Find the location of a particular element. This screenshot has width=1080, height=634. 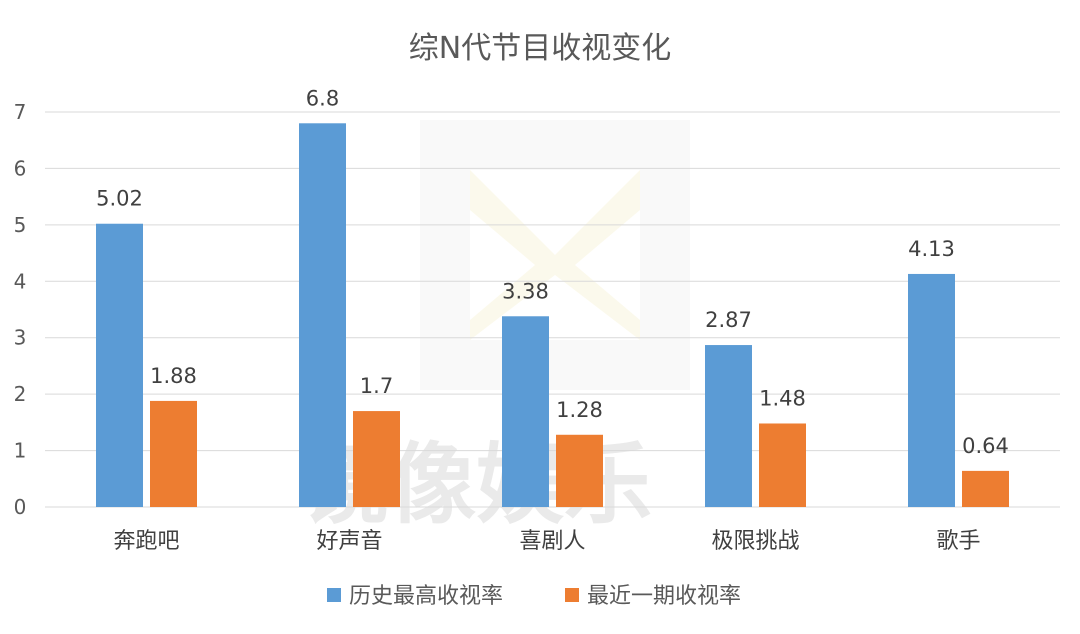

data-label: 4.13 is located at coordinates (931, 249).